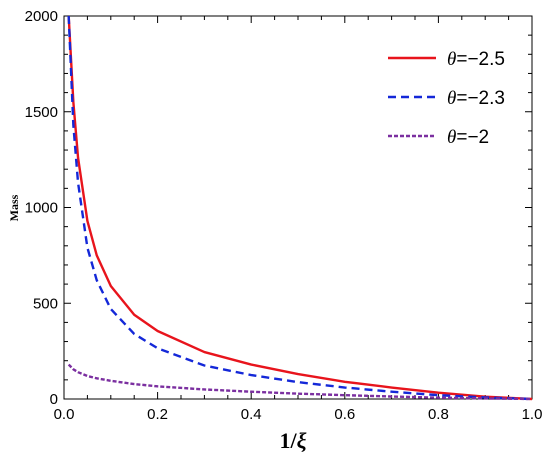 Image resolution: width=550 pixels, height=462 pixels. Describe the element at coordinates (41, 112) in the screenshot. I see `y-tick-label-3: 1500` at that location.